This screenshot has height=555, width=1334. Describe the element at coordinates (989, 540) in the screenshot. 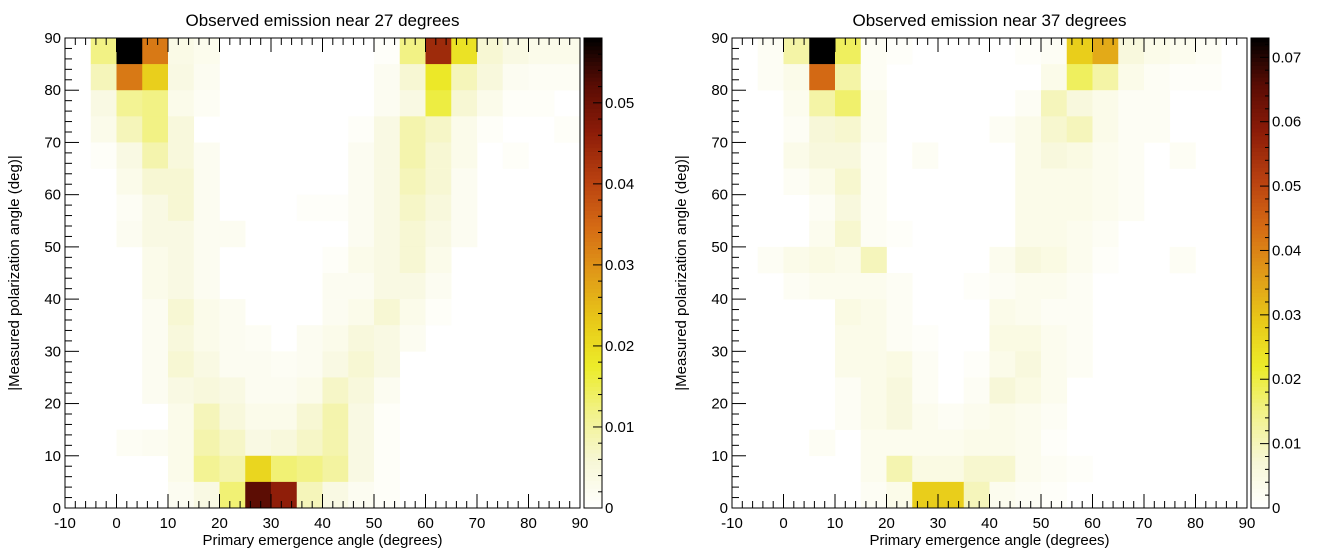

I see `x-axis-title: Primary emergence angle (degrees)` at that location.